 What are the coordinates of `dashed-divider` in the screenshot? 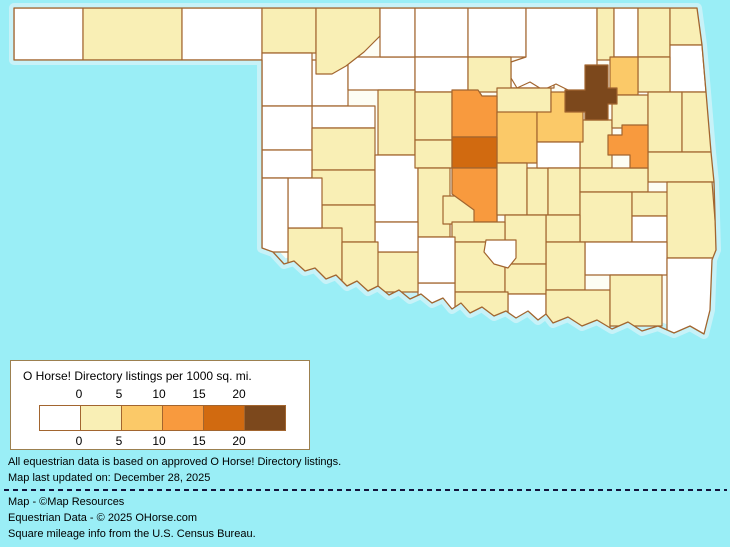 It's located at (365, 490).